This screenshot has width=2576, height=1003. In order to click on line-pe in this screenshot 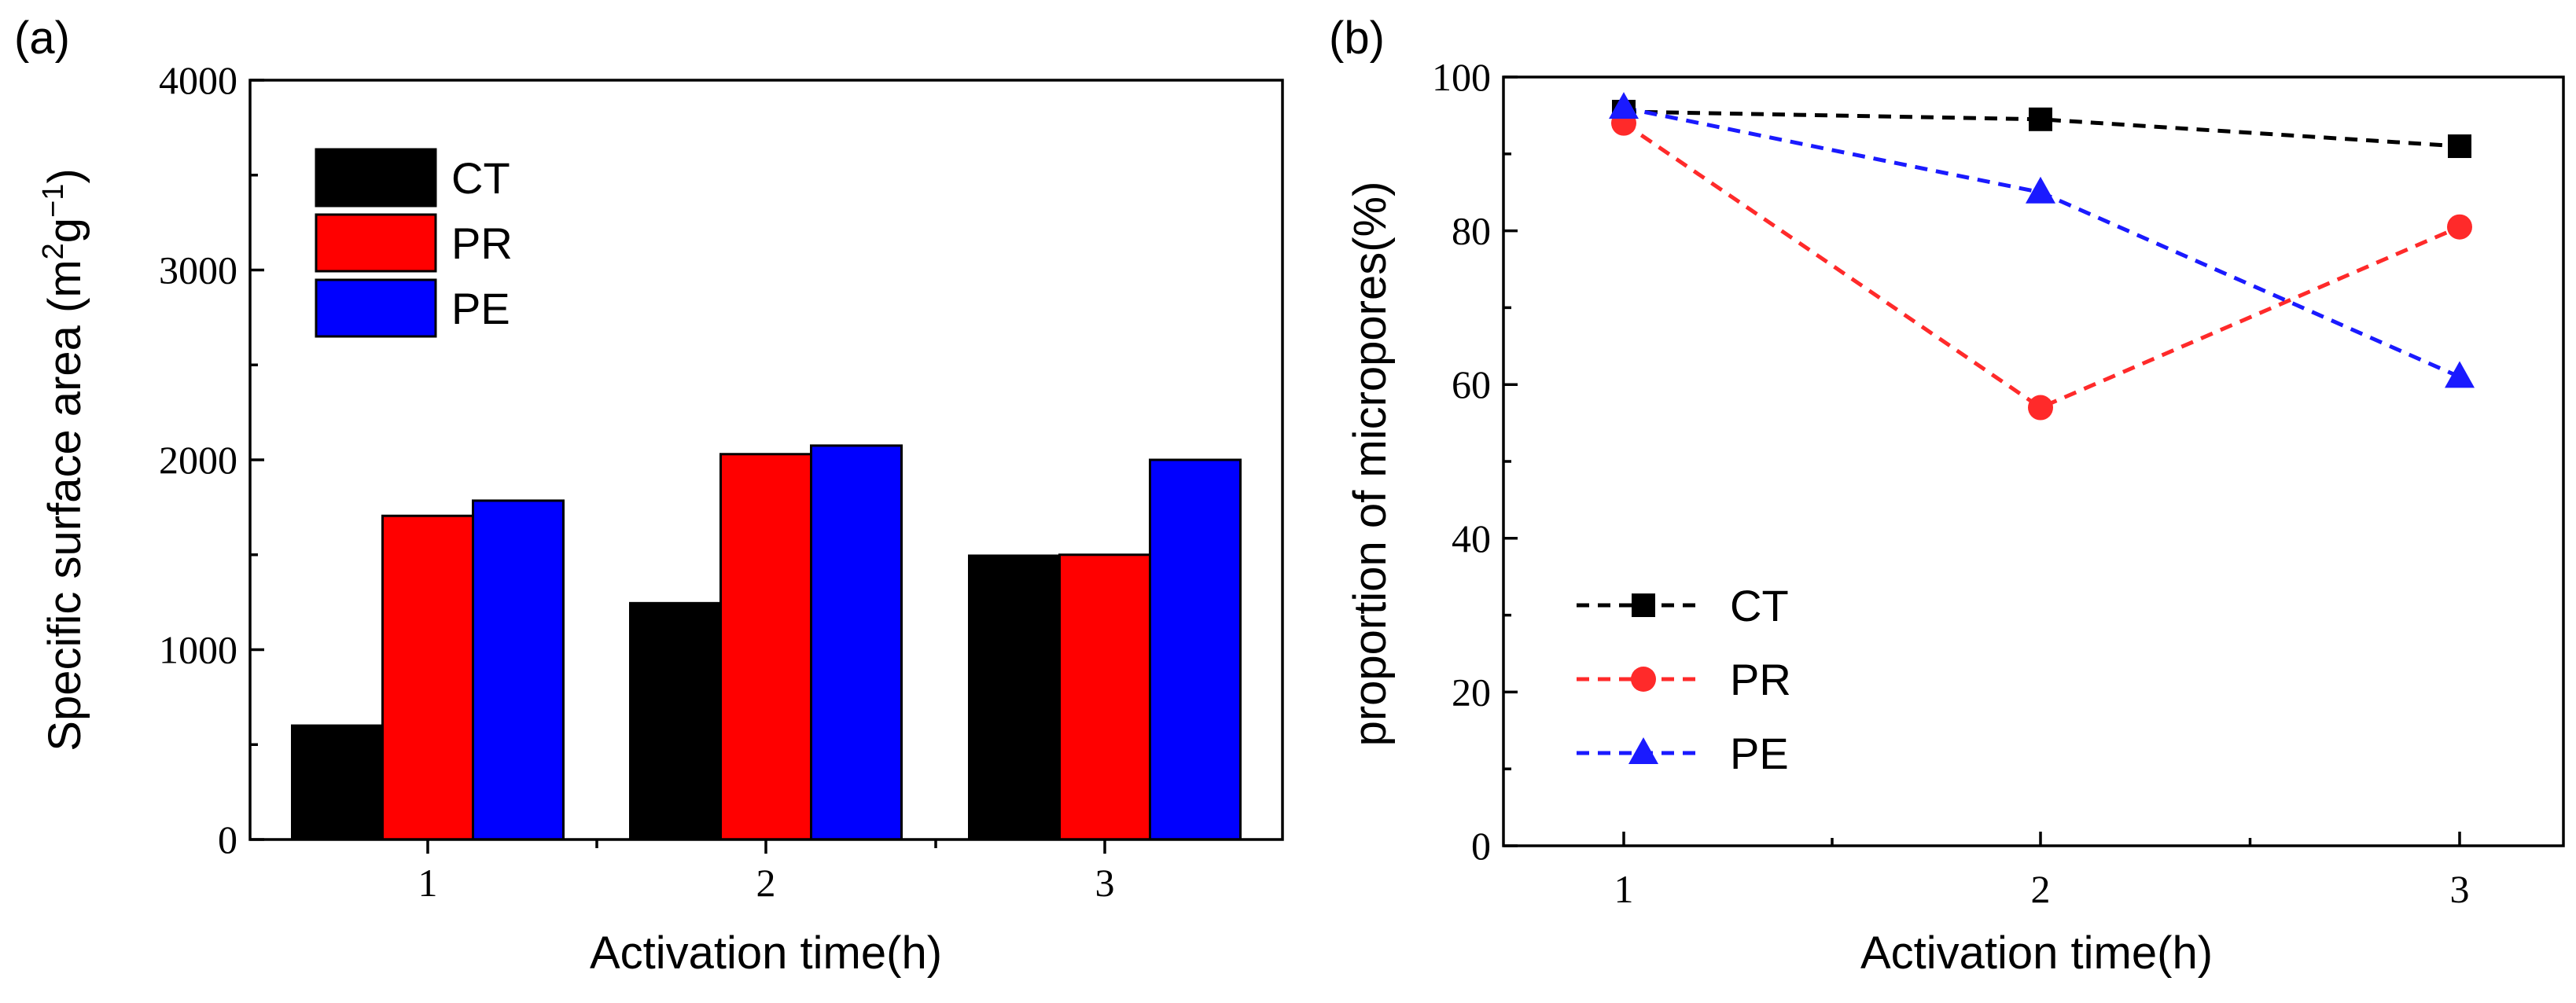, I will do `click(2042, 242)`.